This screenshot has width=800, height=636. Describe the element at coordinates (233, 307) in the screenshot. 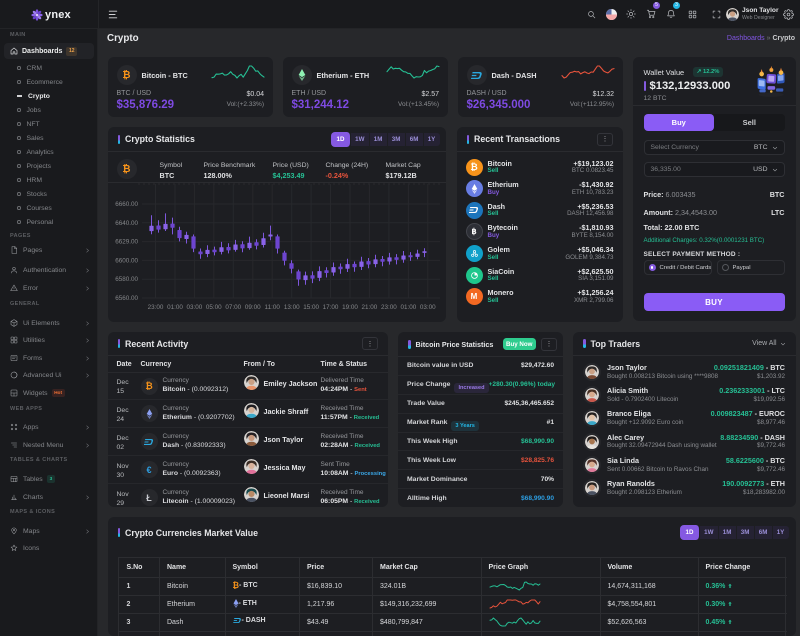

I see `svg-text: 07:00` at that location.